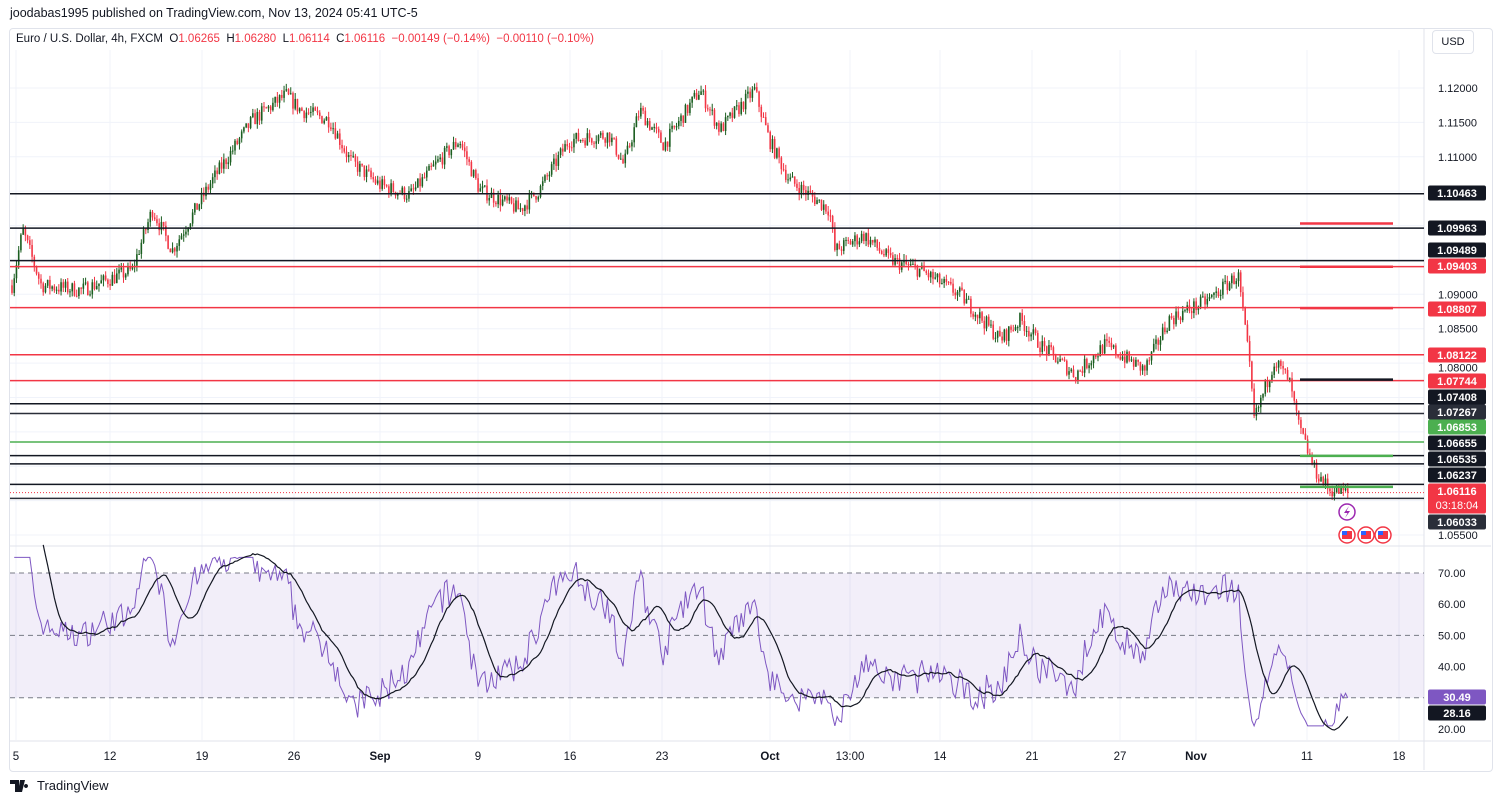  I want to click on time-tick-label: 16, so click(570, 757).